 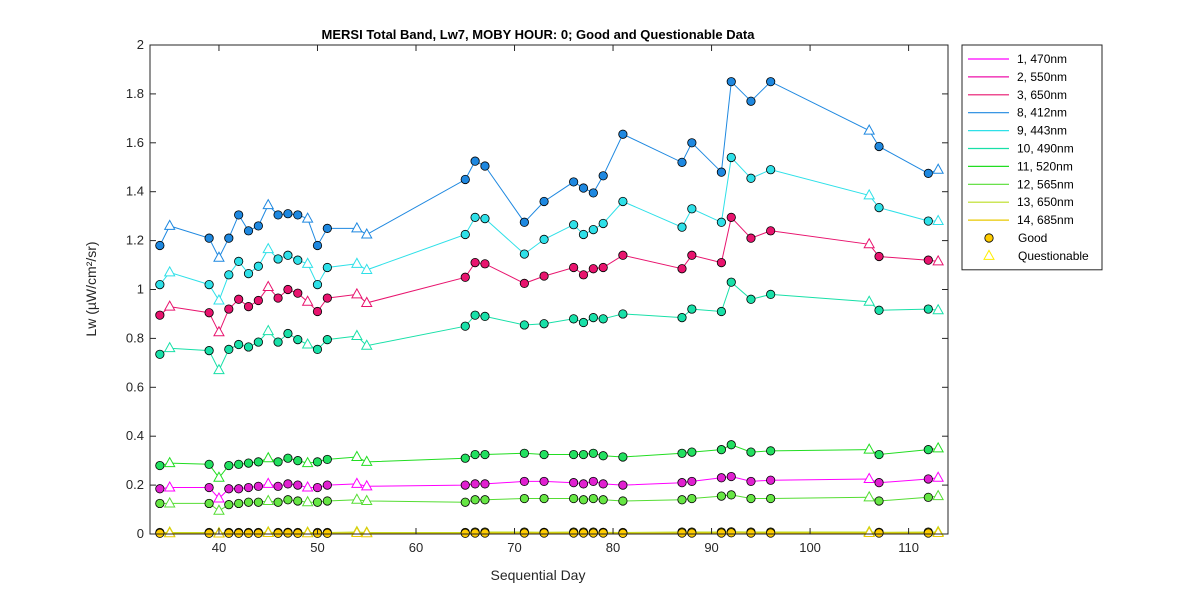 What do you see at coordinates (1045, 202) in the screenshot?
I see `legend-label: 13, 650nm` at bounding box center [1045, 202].